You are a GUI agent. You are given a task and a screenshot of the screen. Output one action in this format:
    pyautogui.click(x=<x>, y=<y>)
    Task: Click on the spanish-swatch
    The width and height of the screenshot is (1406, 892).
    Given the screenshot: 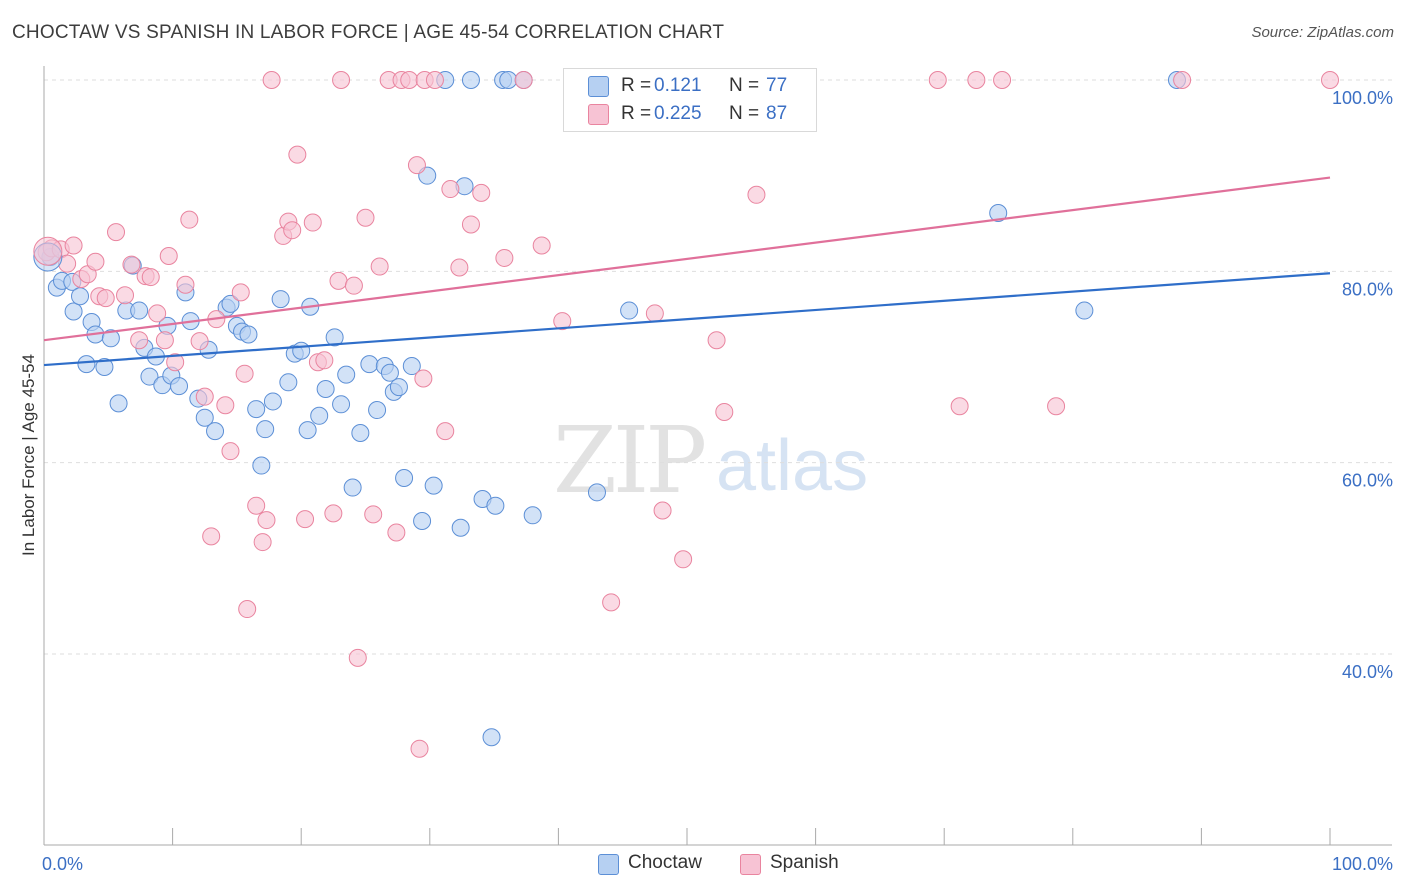 What is the action you would take?
    pyautogui.click(x=598, y=114)
    